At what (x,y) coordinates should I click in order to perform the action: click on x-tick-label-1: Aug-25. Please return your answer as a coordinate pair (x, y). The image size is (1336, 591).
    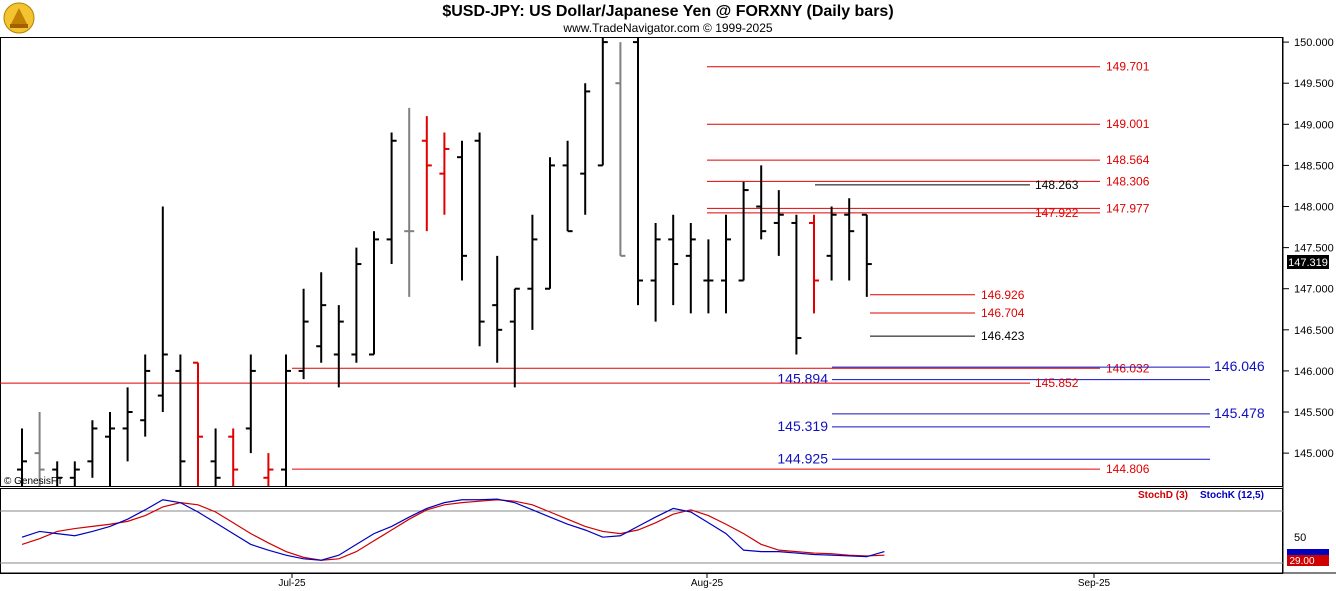
    Looking at the image, I should click on (707, 583).